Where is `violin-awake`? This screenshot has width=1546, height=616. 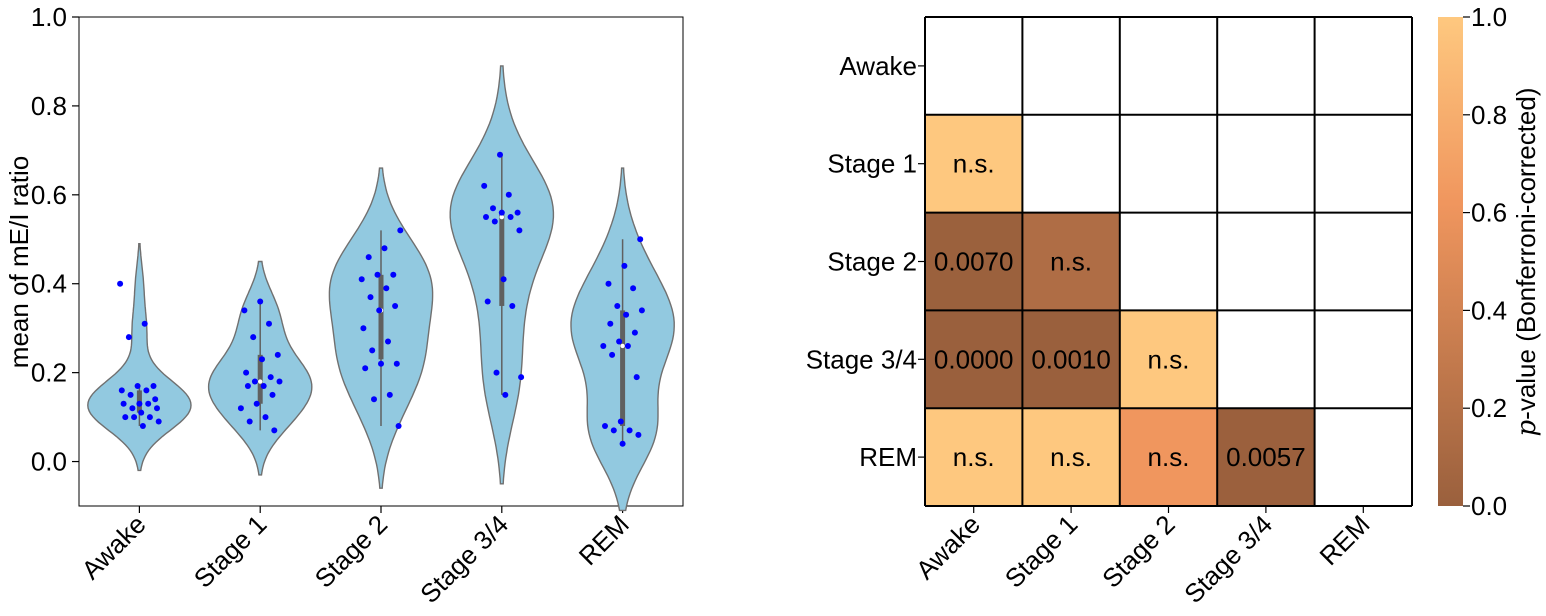
violin-awake is located at coordinates (139, 357).